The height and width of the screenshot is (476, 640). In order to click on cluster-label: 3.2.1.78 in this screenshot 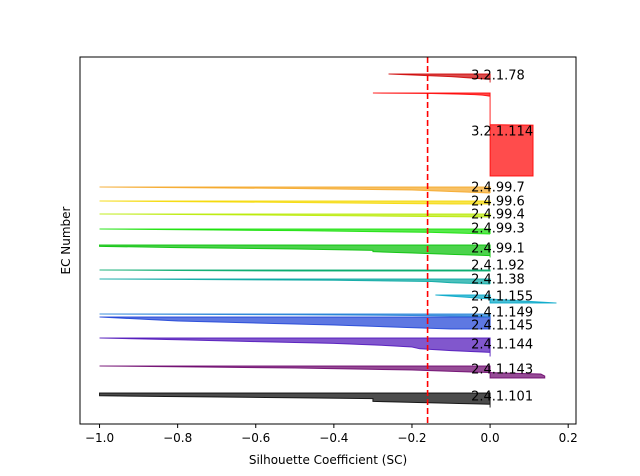, I will do `click(498, 76)`.